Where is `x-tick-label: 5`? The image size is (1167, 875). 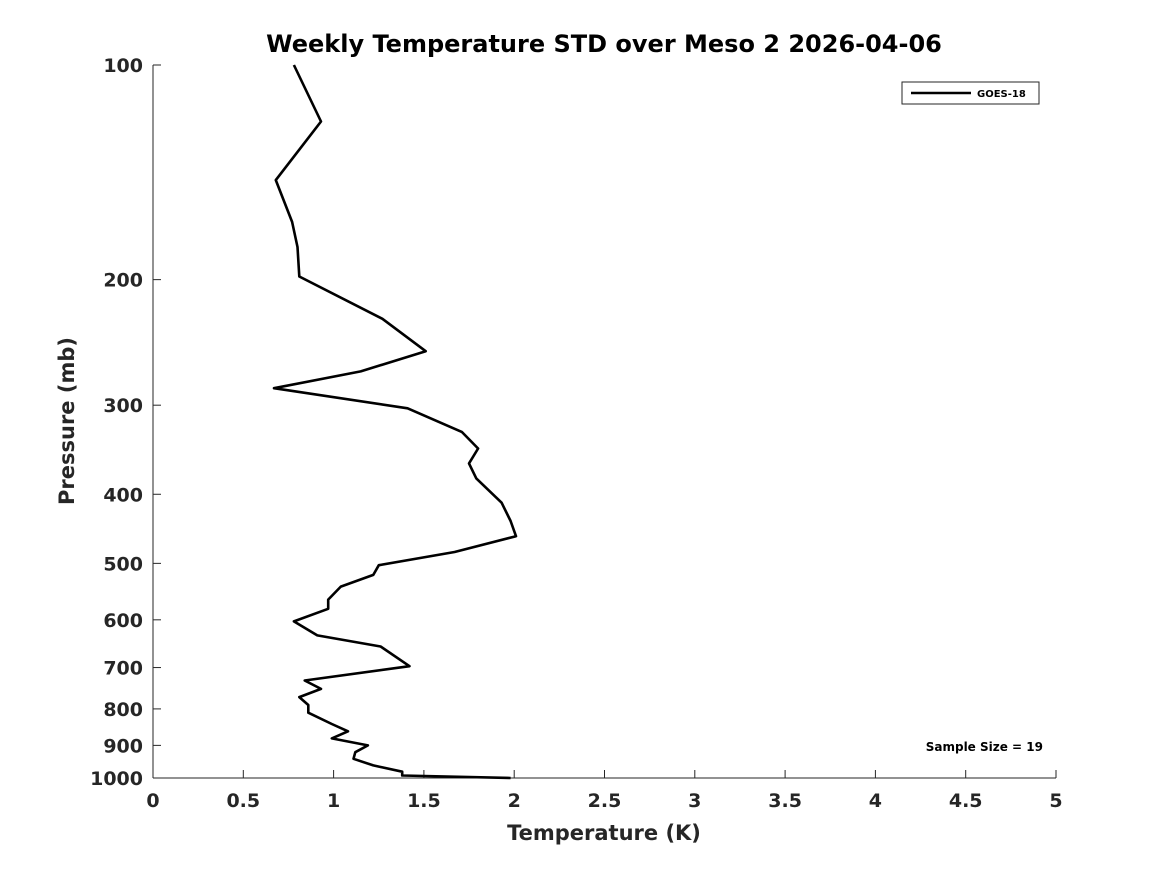 x-tick-label: 5 is located at coordinates (1055, 801).